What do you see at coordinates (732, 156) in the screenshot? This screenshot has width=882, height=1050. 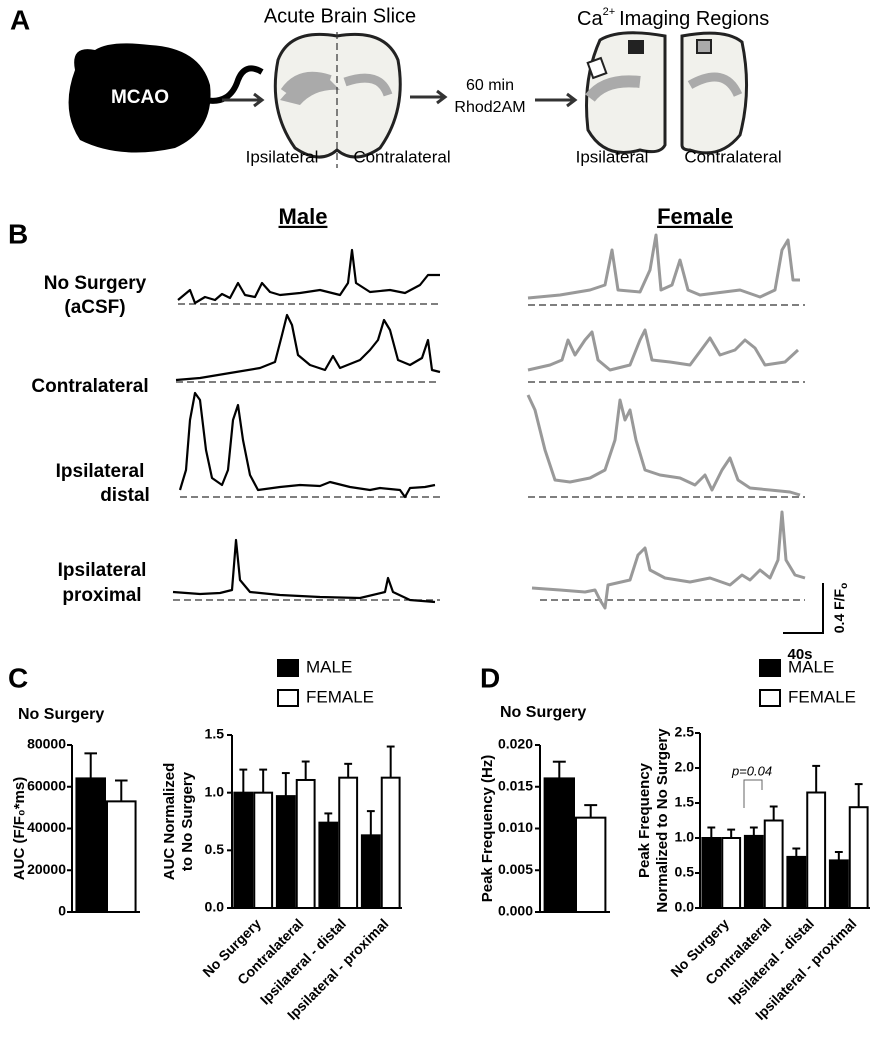 I see `regions-right: Contralateral` at bounding box center [732, 156].